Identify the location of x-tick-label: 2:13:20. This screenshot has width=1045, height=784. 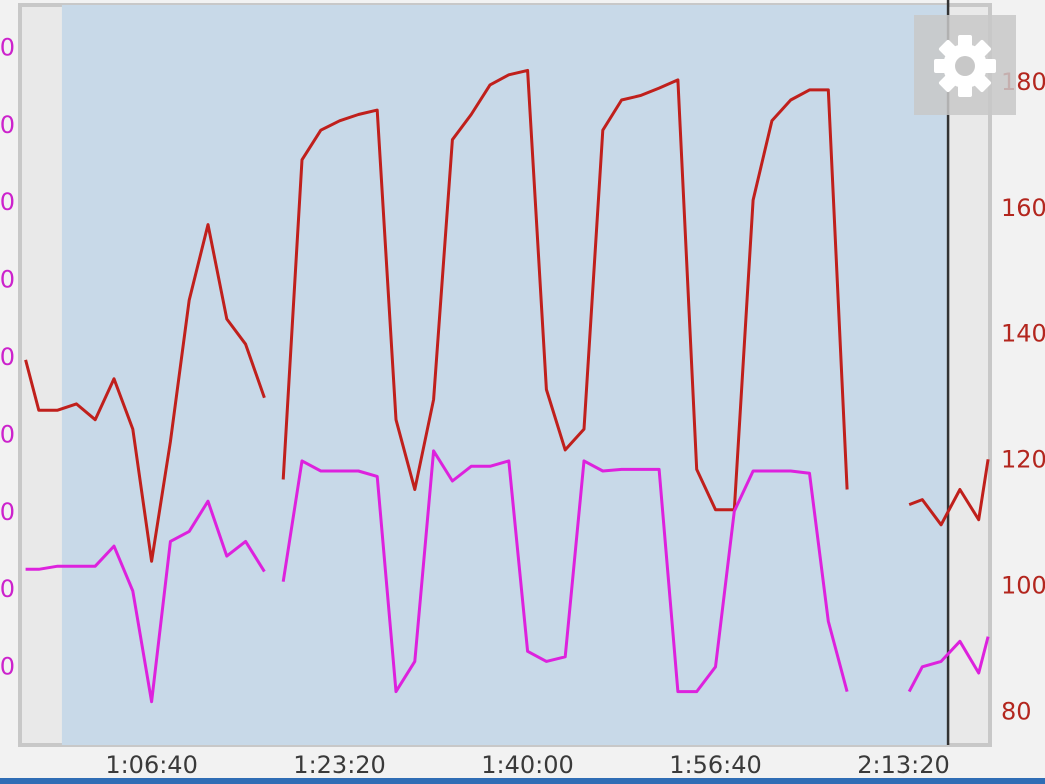
(903, 765).